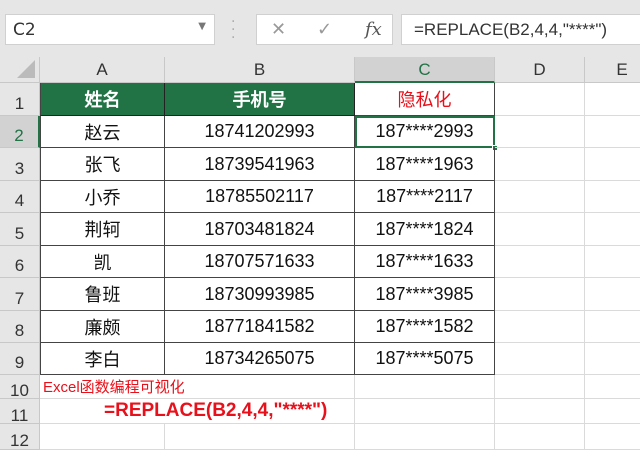 The height and width of the screenshot is (458, 640). What do you see at coordinates (102, 262) in the screenshot?
I see `cell-name: 凯` at bounding box center [102, 262].